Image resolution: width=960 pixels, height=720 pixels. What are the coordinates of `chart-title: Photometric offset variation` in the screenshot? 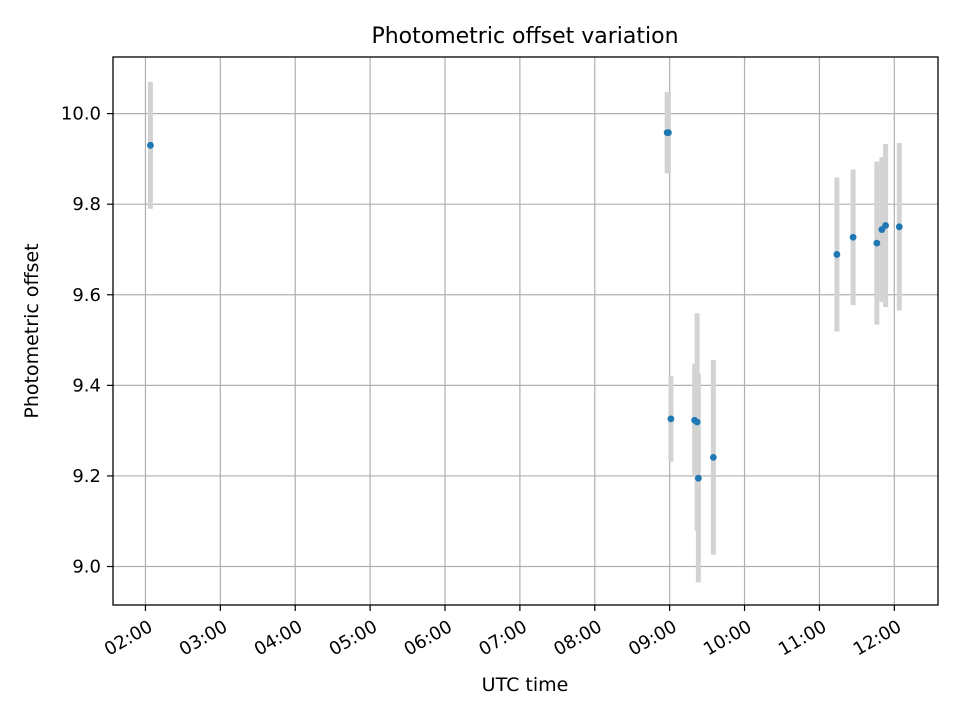 It's located at (524, 36).